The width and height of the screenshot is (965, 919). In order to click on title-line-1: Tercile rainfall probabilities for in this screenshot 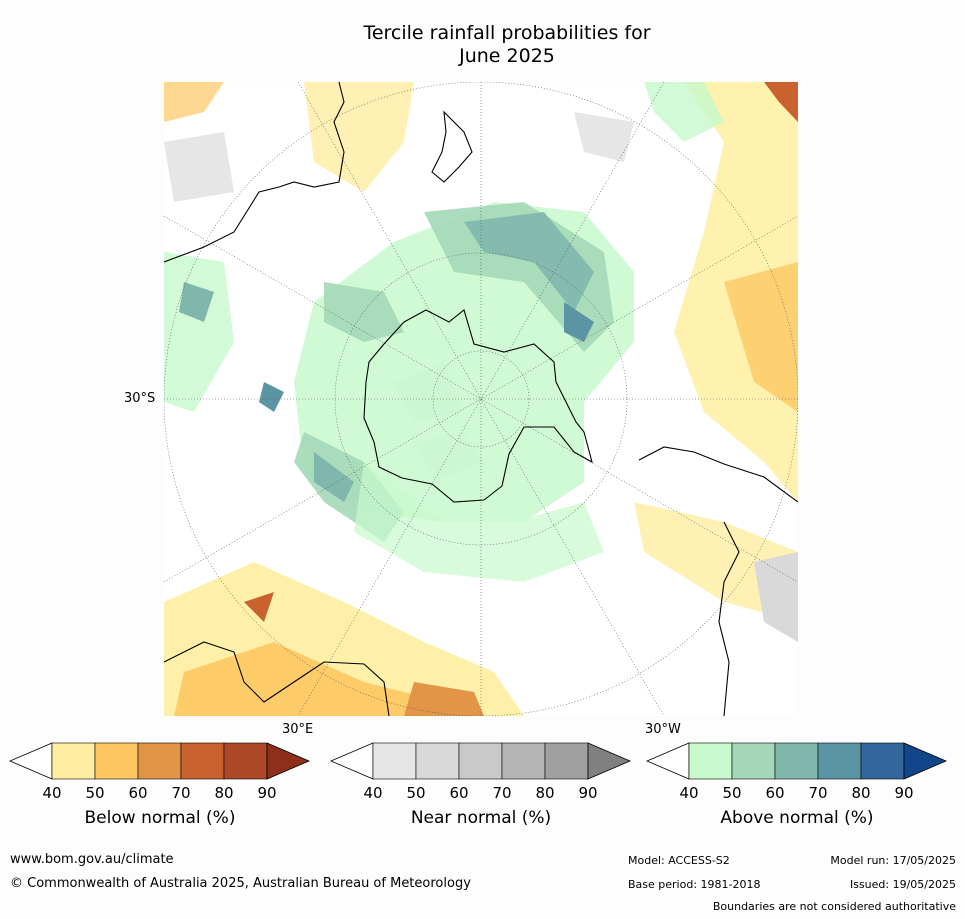, I will do `click(507, 33)`.